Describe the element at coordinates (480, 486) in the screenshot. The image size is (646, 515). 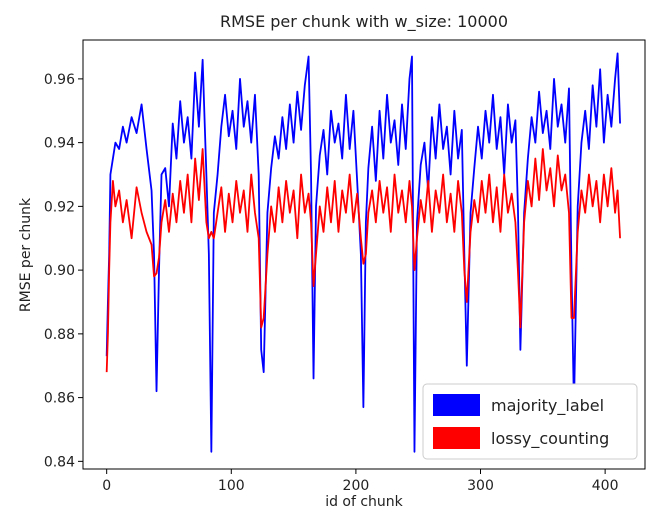
I see `x-tick-label: 300` at that location.